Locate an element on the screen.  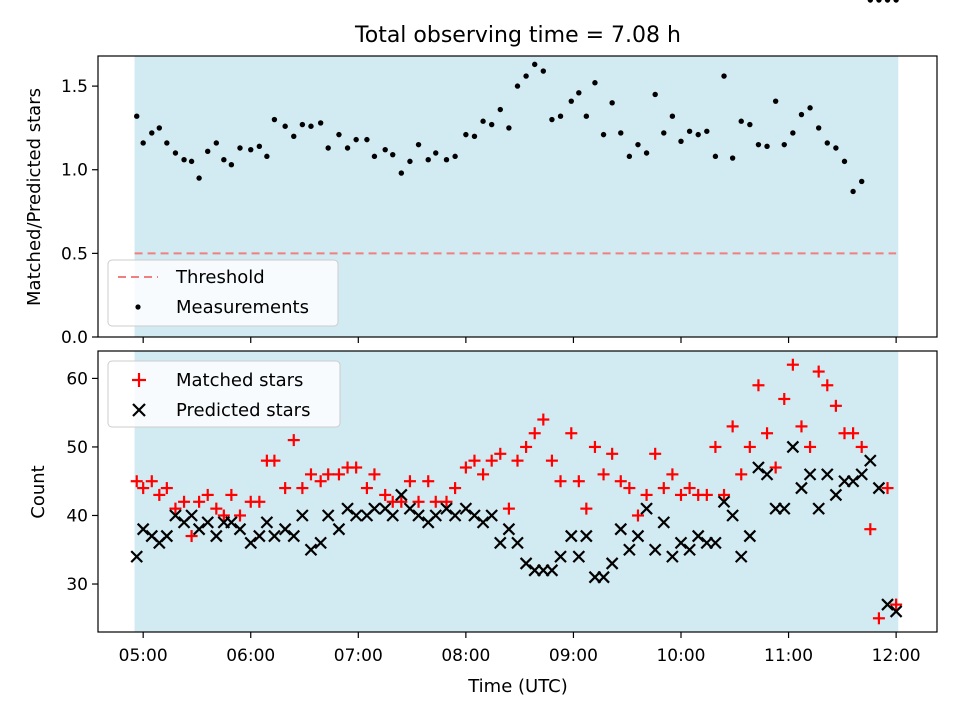
y-tick-label: 50 is located at coordinates (77, 448).